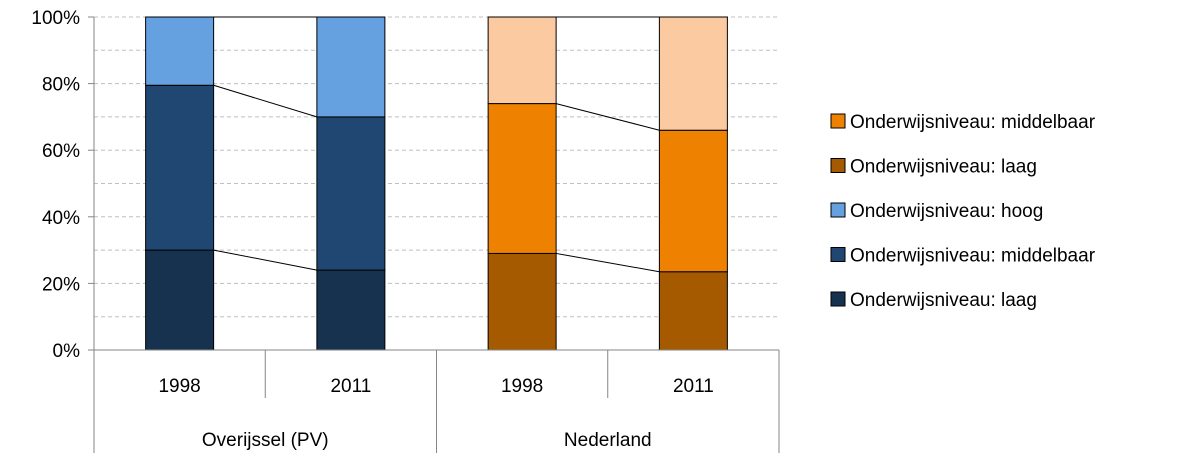  What do you see at coordinates (55, 18) in the screenshot?
I see `y-tick-label: 100%` at bounding box center [55, 18].